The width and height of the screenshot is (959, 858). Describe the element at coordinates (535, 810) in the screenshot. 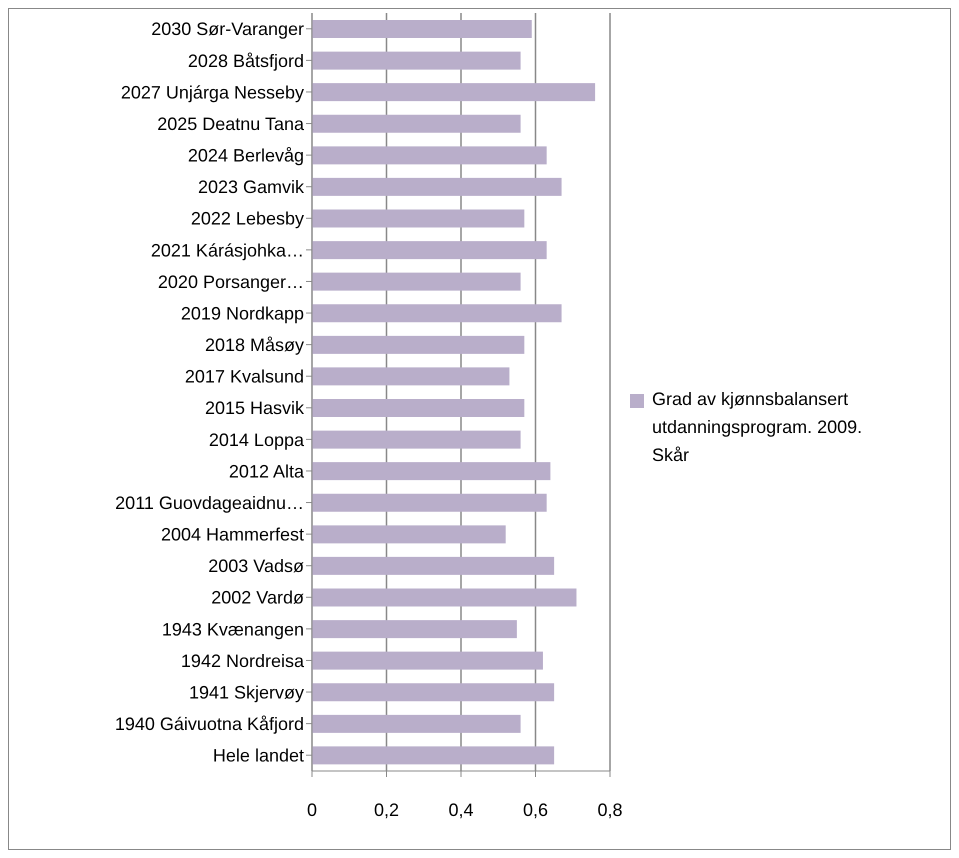

I see `x-tick-label: 0,6` at that location.